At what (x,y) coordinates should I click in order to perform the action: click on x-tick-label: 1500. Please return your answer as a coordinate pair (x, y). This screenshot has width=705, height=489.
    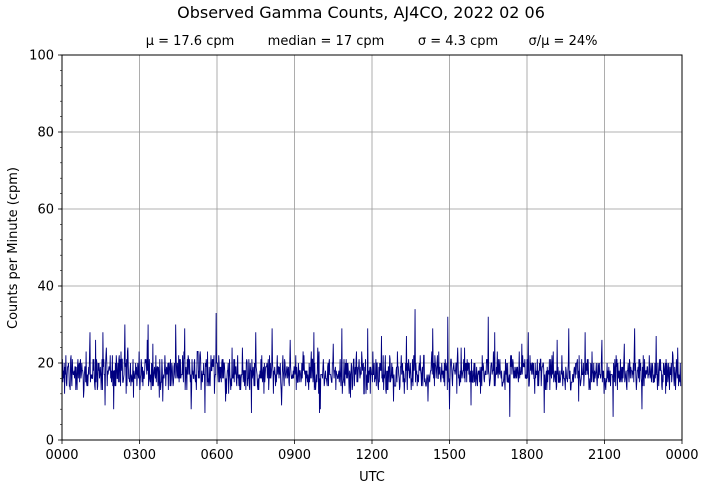
    Looking at the image, I should click on (449, 455).